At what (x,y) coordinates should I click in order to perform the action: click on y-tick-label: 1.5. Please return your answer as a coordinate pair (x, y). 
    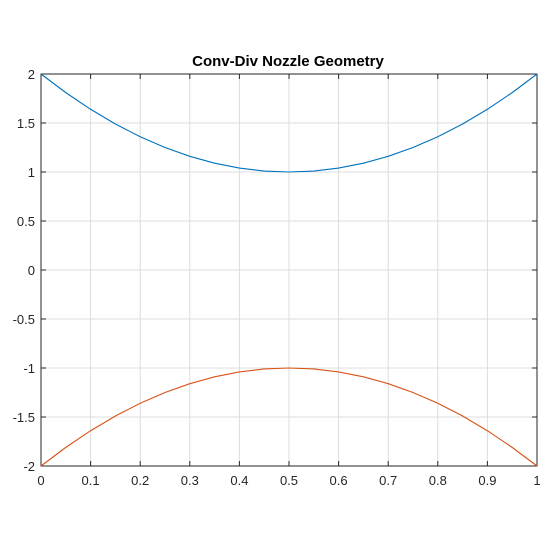
    Looking at the image, I should click on (26, 123).